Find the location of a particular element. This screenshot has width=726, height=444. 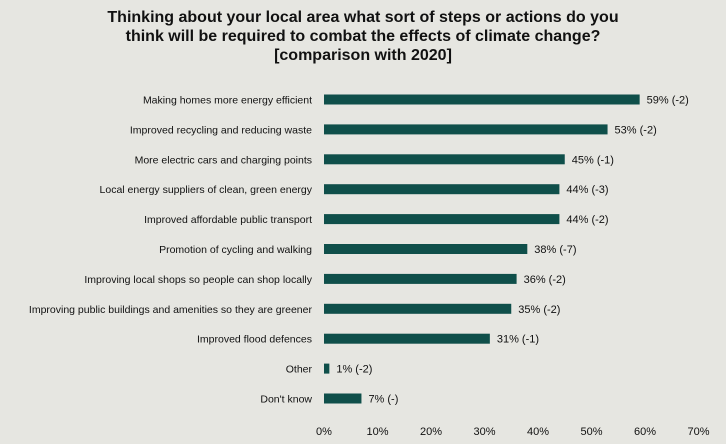

x-tick-label: 20% is located at coordinates (431, 432).